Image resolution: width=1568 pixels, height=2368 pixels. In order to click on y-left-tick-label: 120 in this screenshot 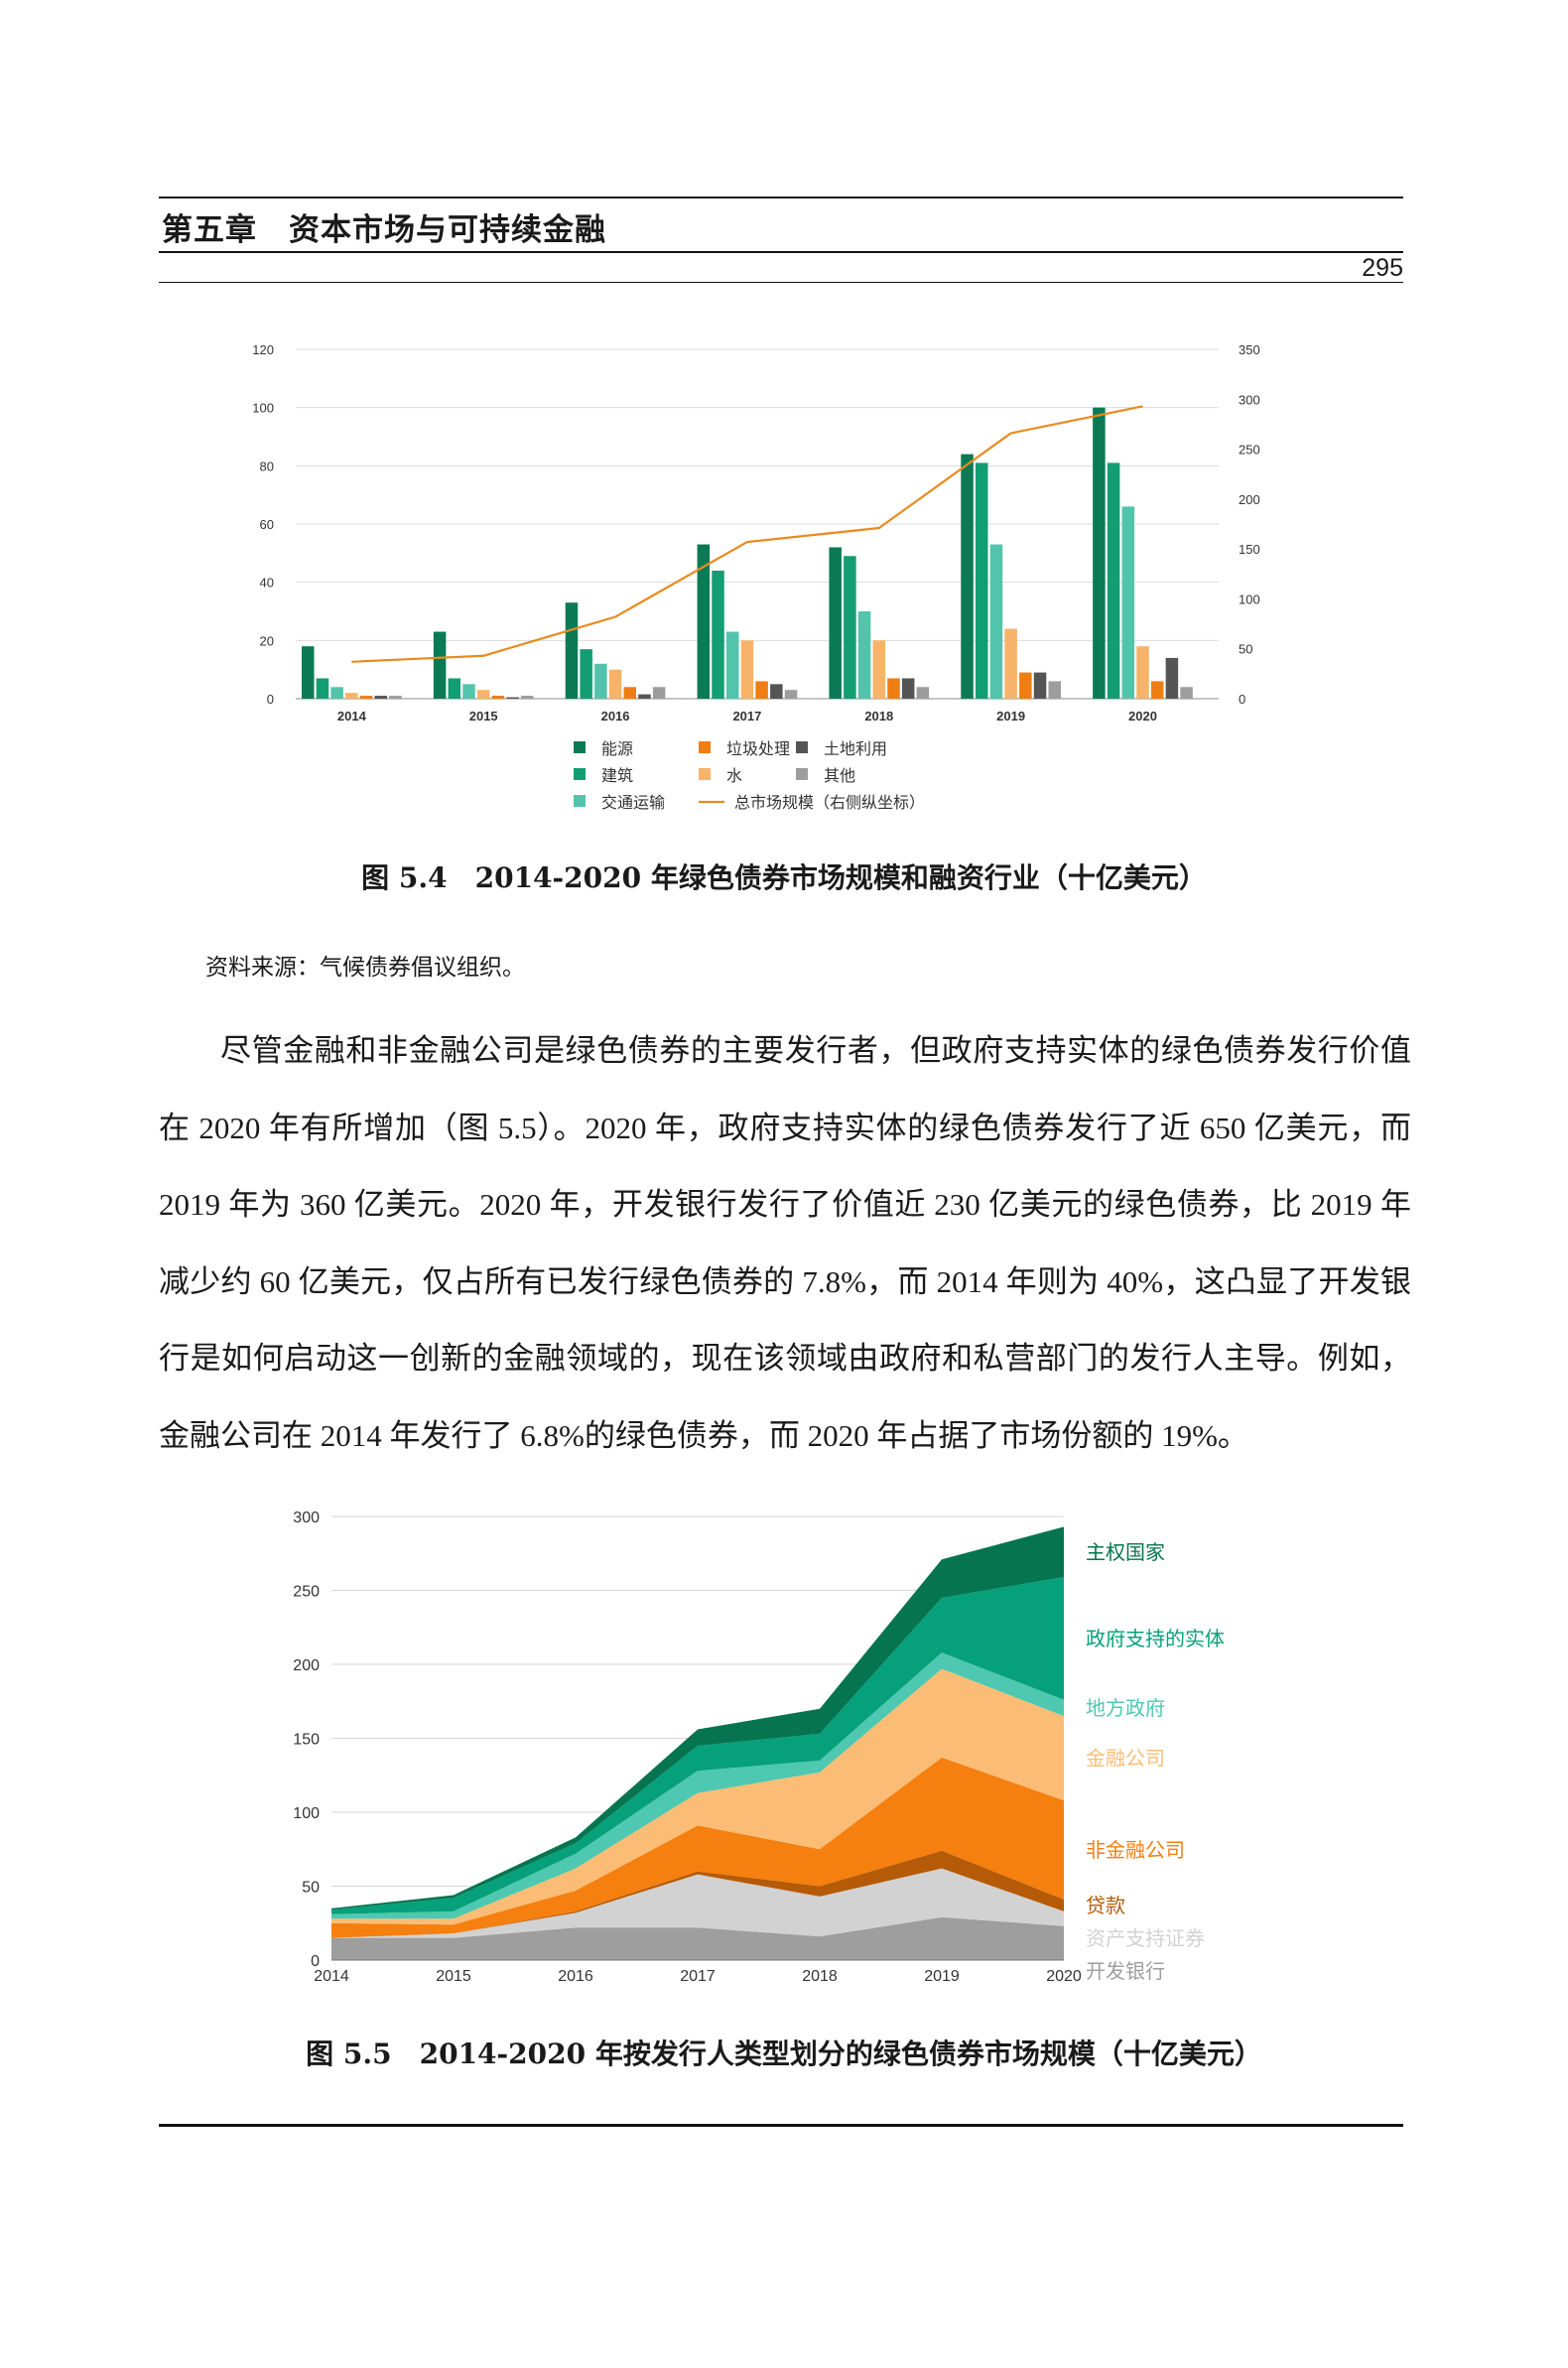, I will do `click(263, 349)`.